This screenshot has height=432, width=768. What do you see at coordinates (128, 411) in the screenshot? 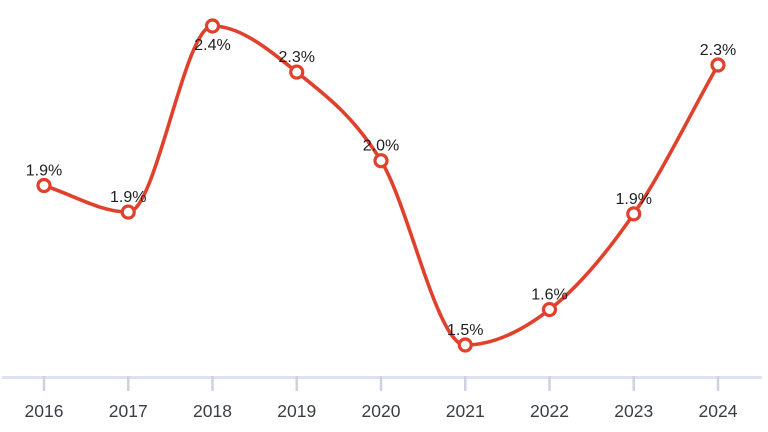
I see `x-axis-label: 2017` at bounding box center [128, 411].